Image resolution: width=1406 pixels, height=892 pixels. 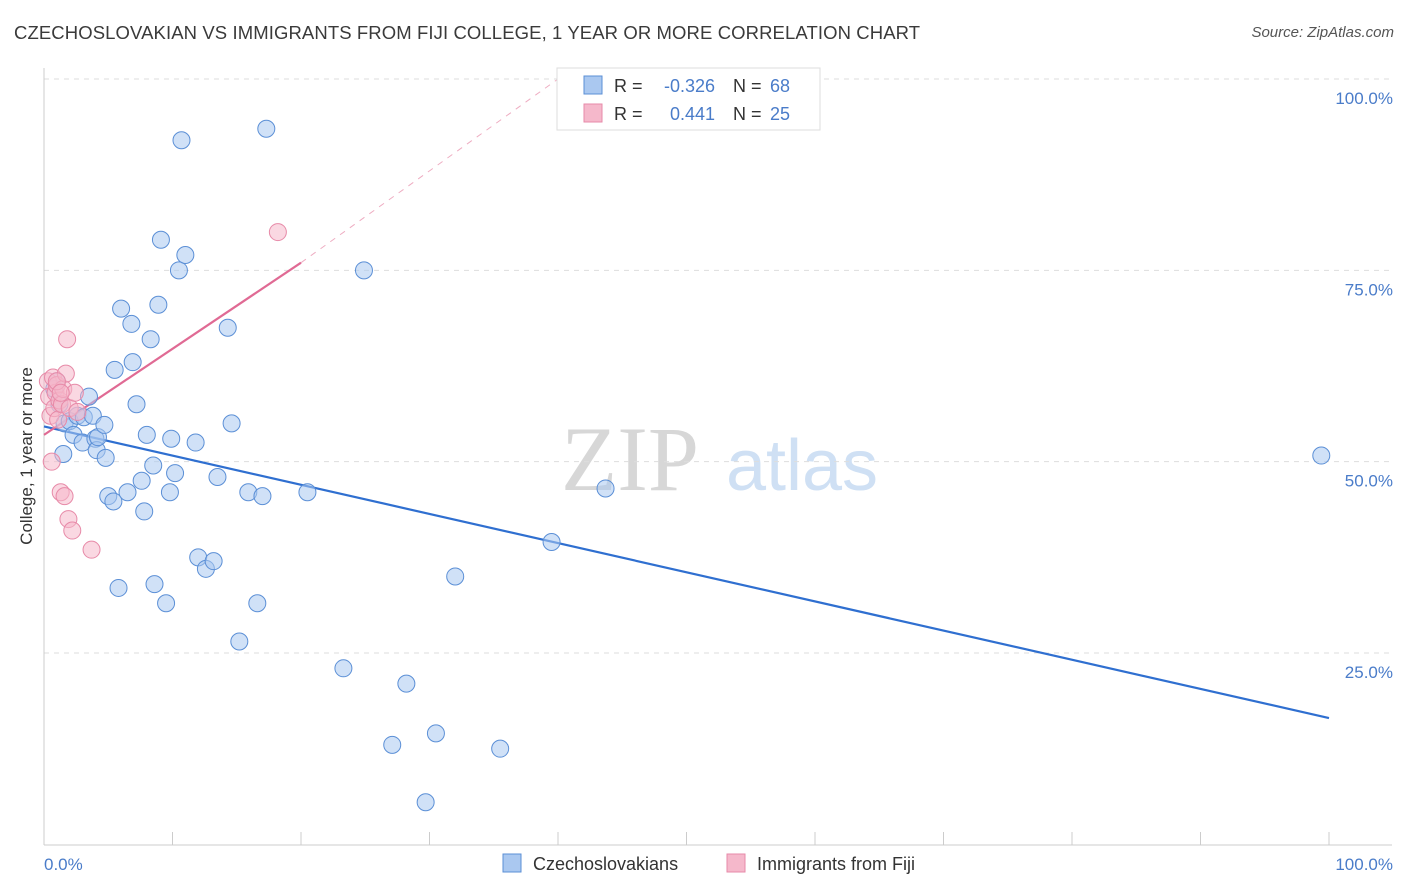 What do you see at coordinates (747, 86) in the screenshot?
I see `stats-n-label-1: N =` at bounding box center [747, 86].